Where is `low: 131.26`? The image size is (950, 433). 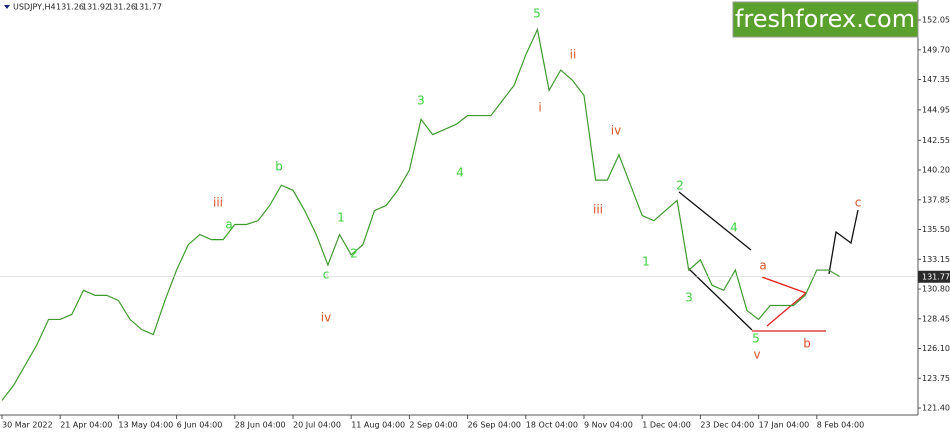 low: 131.26 is located at coordinates (122, 7).